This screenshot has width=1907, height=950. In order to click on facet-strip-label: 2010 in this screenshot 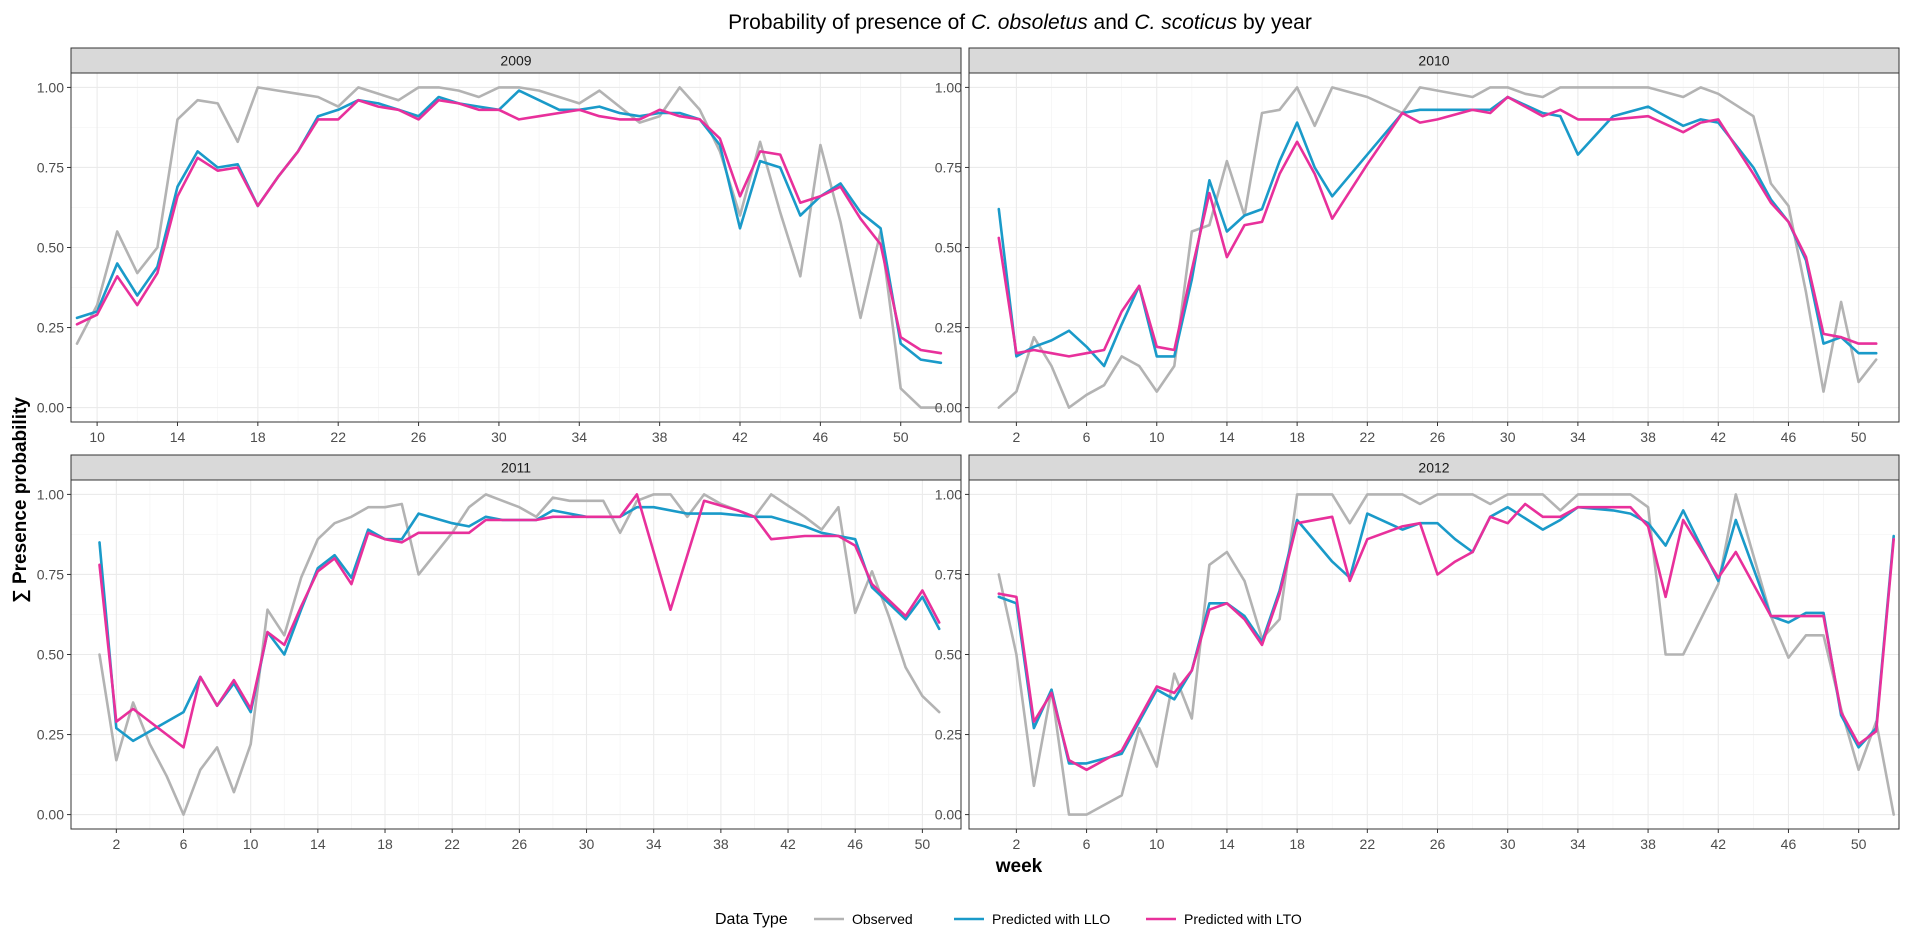, I will do `click(1433, 61)`.